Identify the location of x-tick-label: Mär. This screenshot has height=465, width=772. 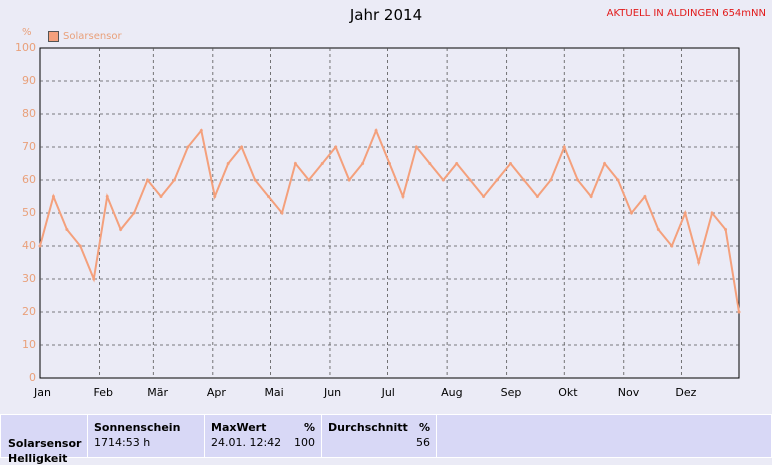
(158, 392).